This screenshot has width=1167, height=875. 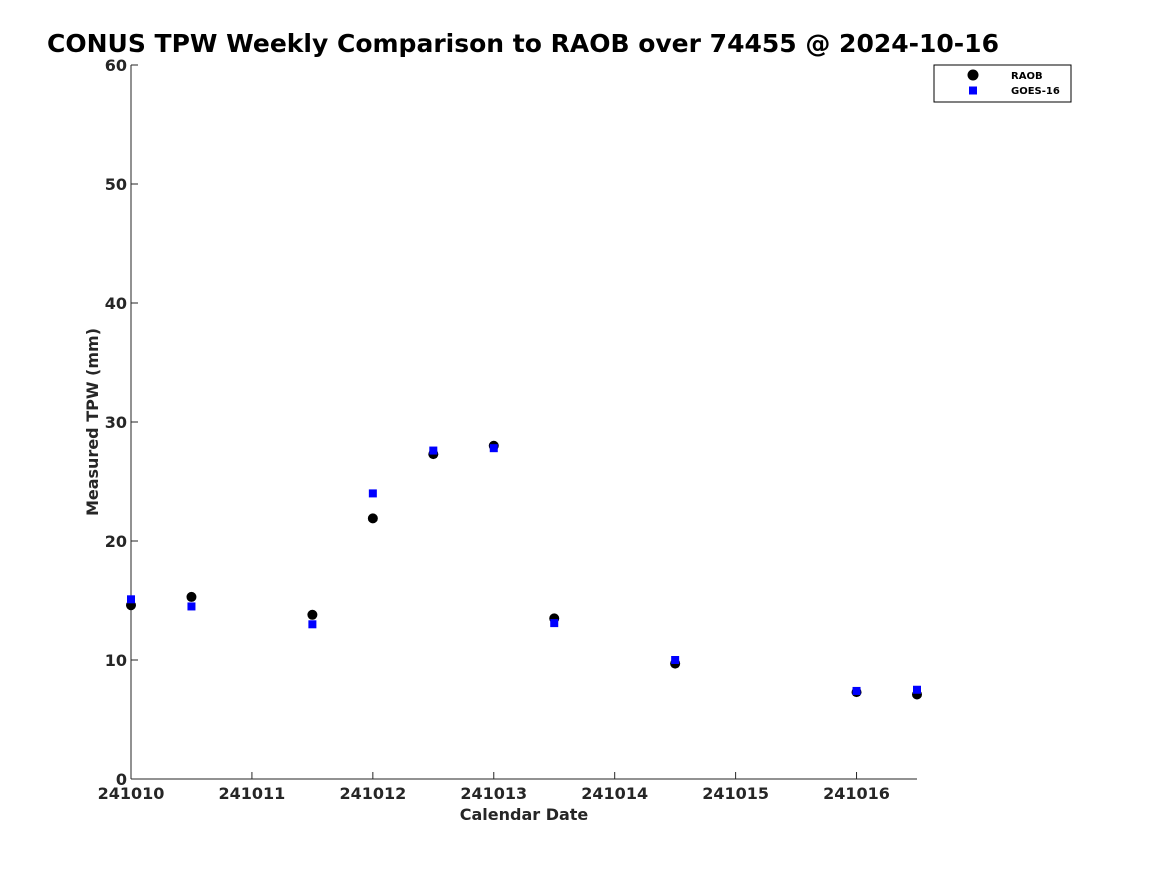 What do you see at coordinates (856, 793) in the screenshot?
I see `x-tick-label: 241016` at bounding box center [856, 793].